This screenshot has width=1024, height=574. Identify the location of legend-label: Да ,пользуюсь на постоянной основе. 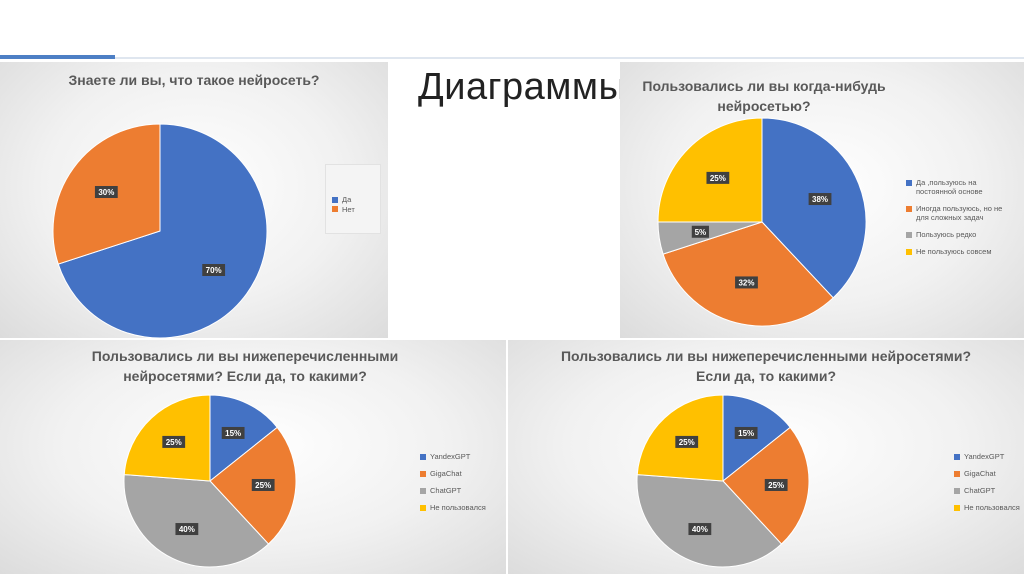
(949, 187).